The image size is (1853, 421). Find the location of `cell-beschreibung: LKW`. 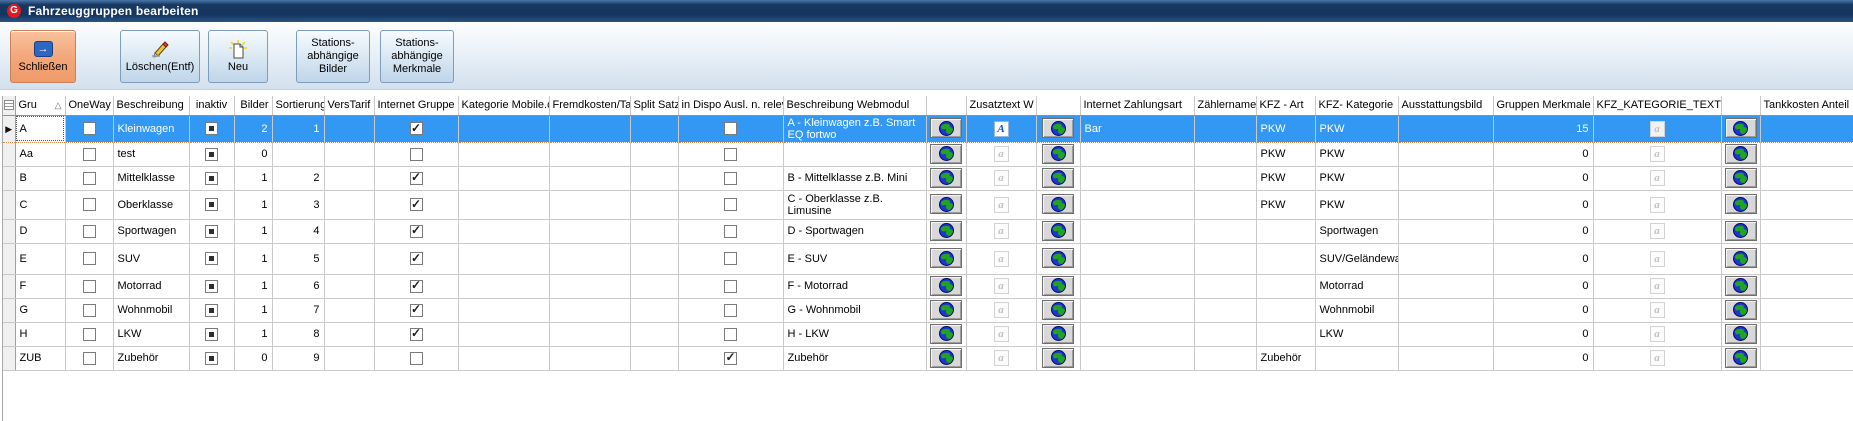

cell-beschreibung: LKW is located at coordinates (151, 334).